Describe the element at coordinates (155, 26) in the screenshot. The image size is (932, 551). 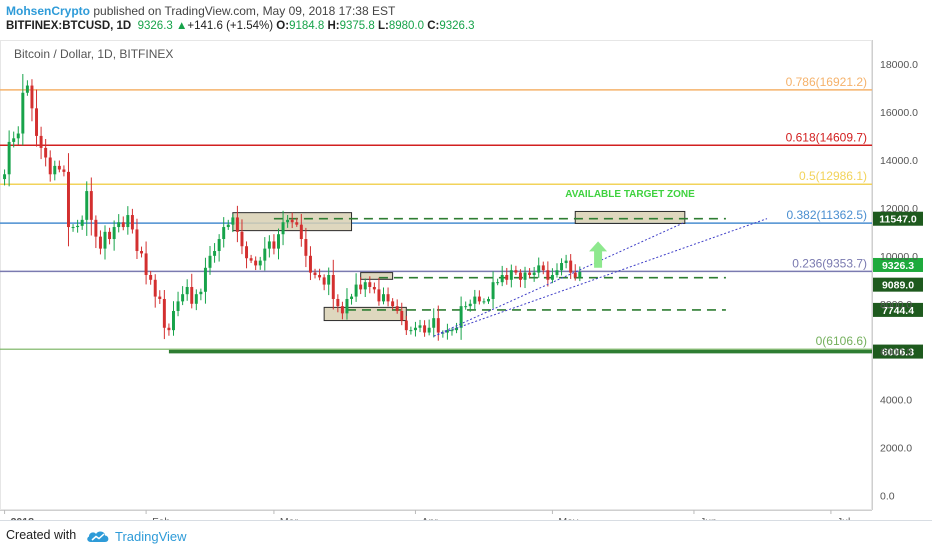
I see `last-price: 9326.3` at that location.